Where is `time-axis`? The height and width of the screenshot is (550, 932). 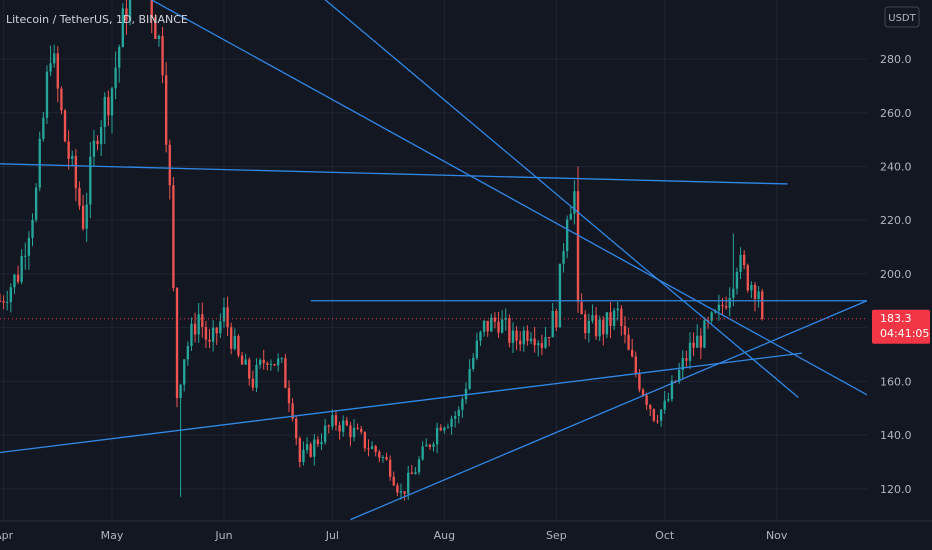
time-axis is located at coordinates (466, 535).